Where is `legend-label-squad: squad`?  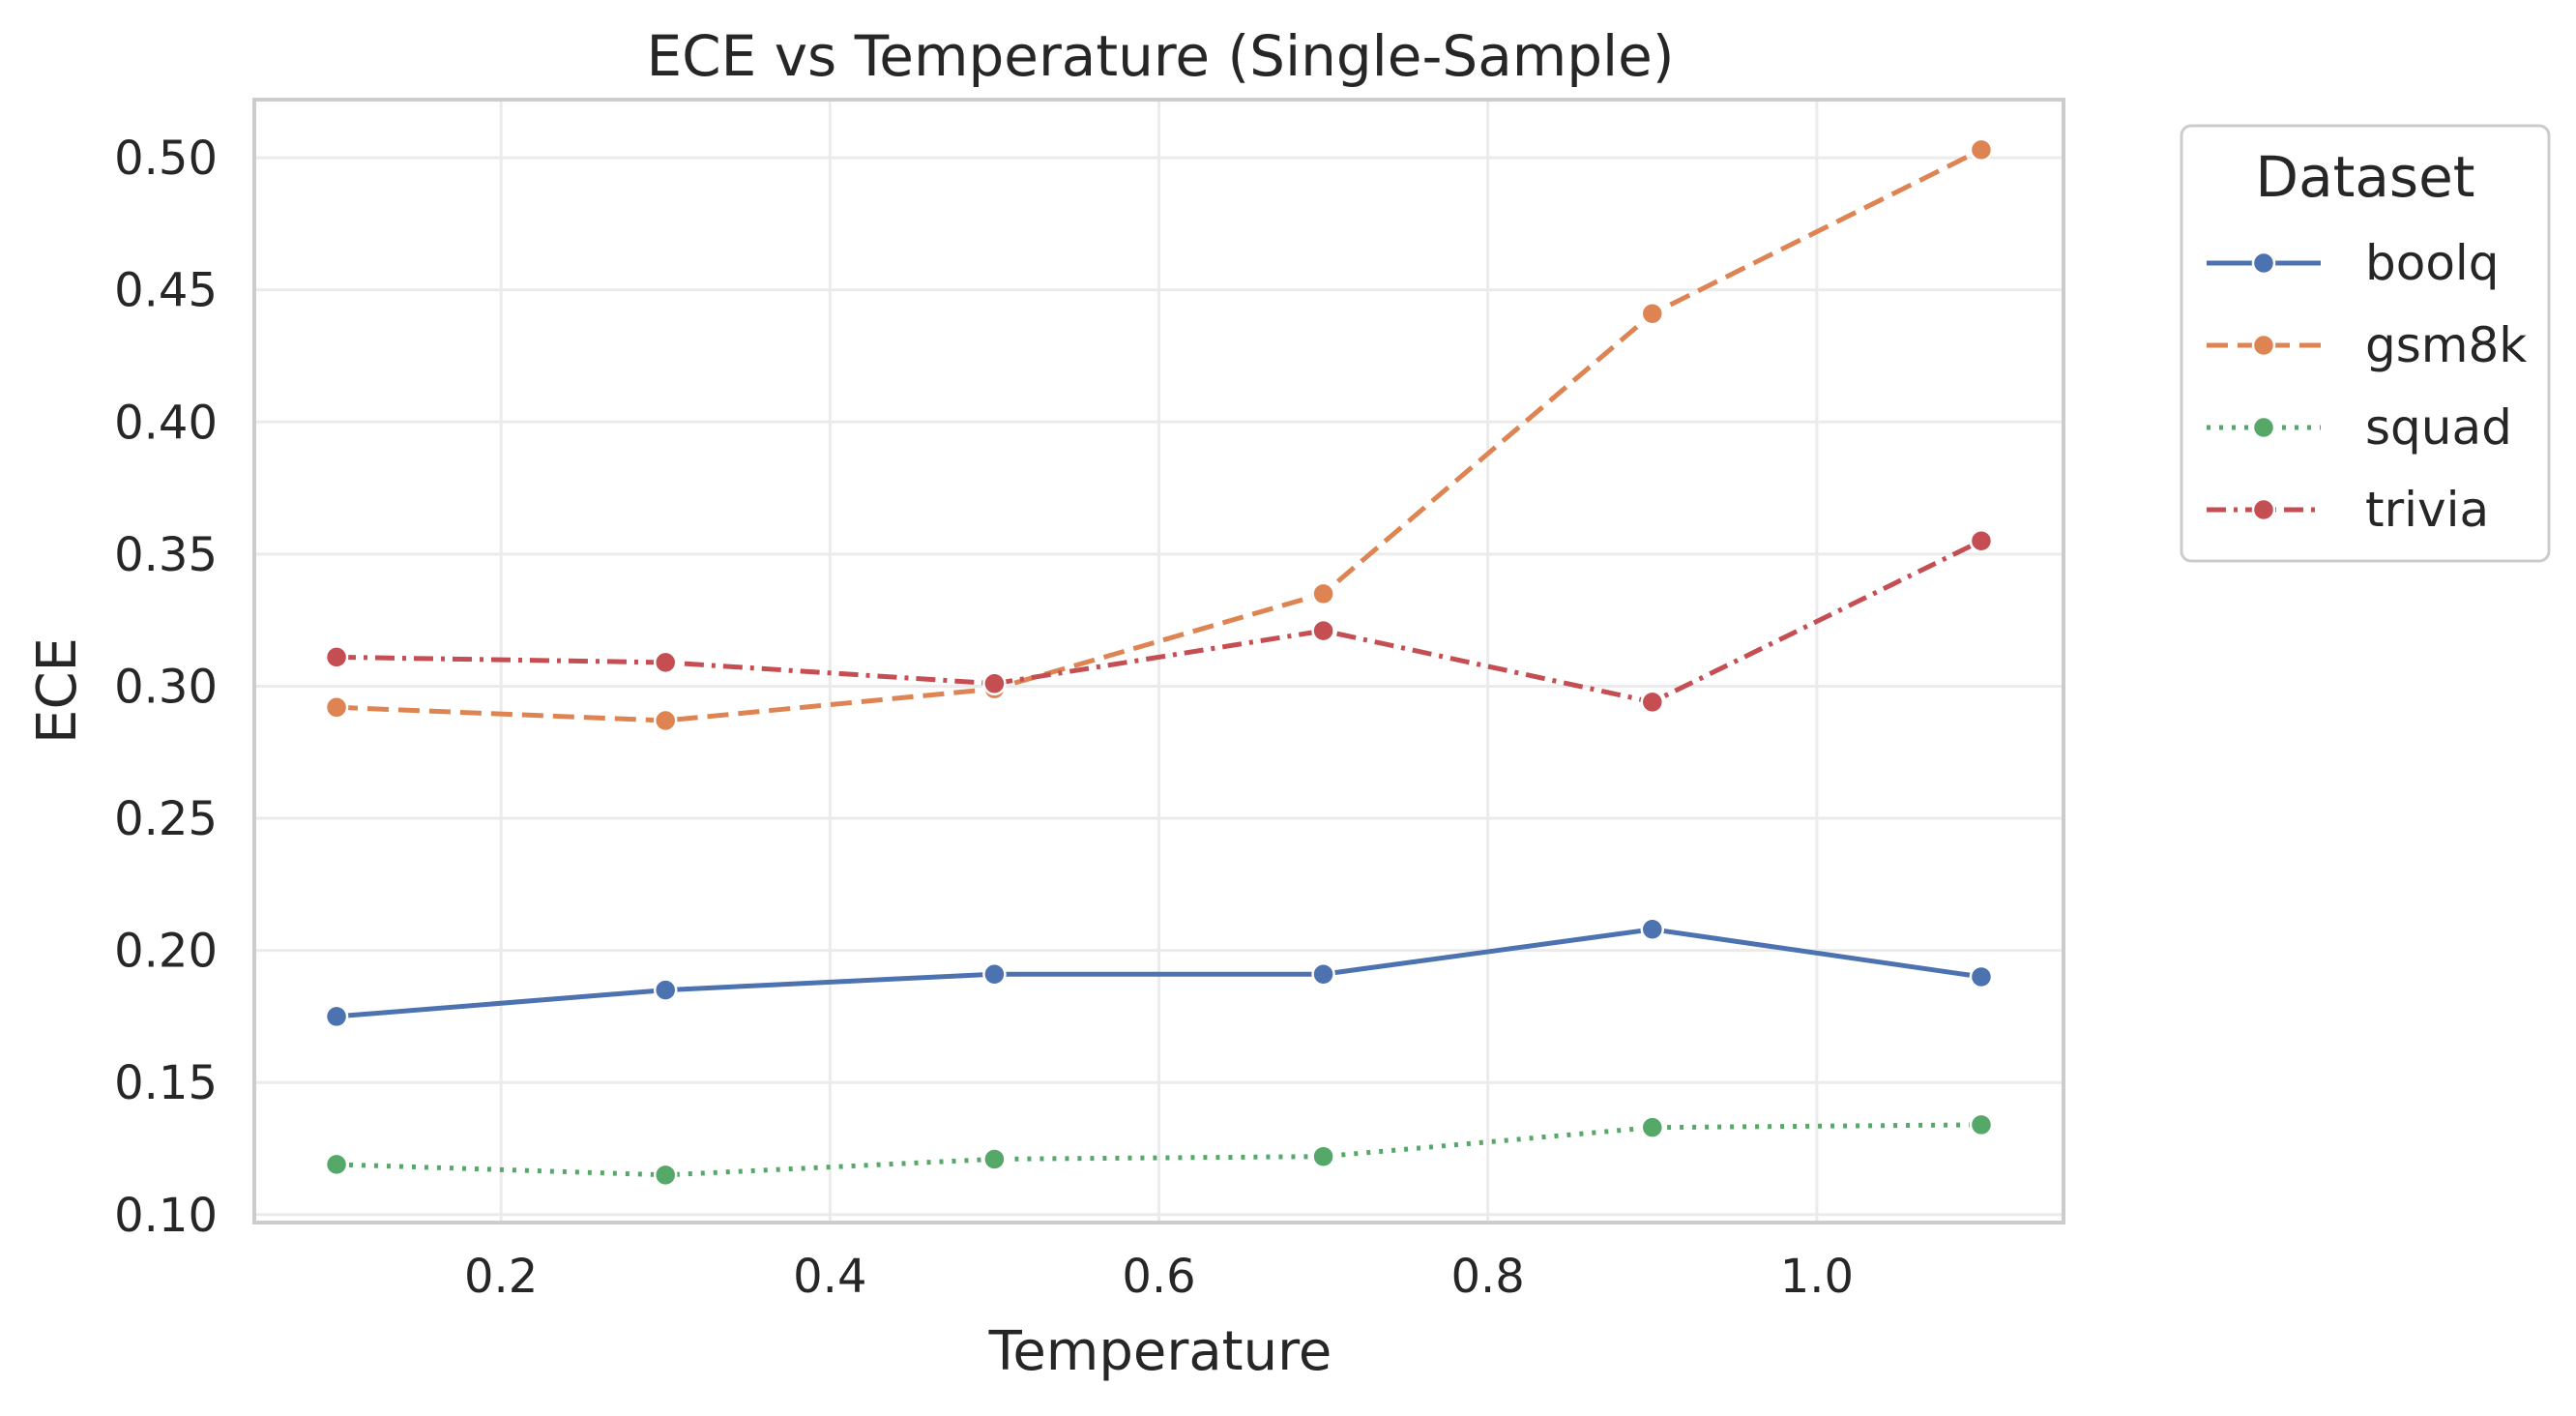 legend-label-squad: squad is located at coordinates (2438, 427).